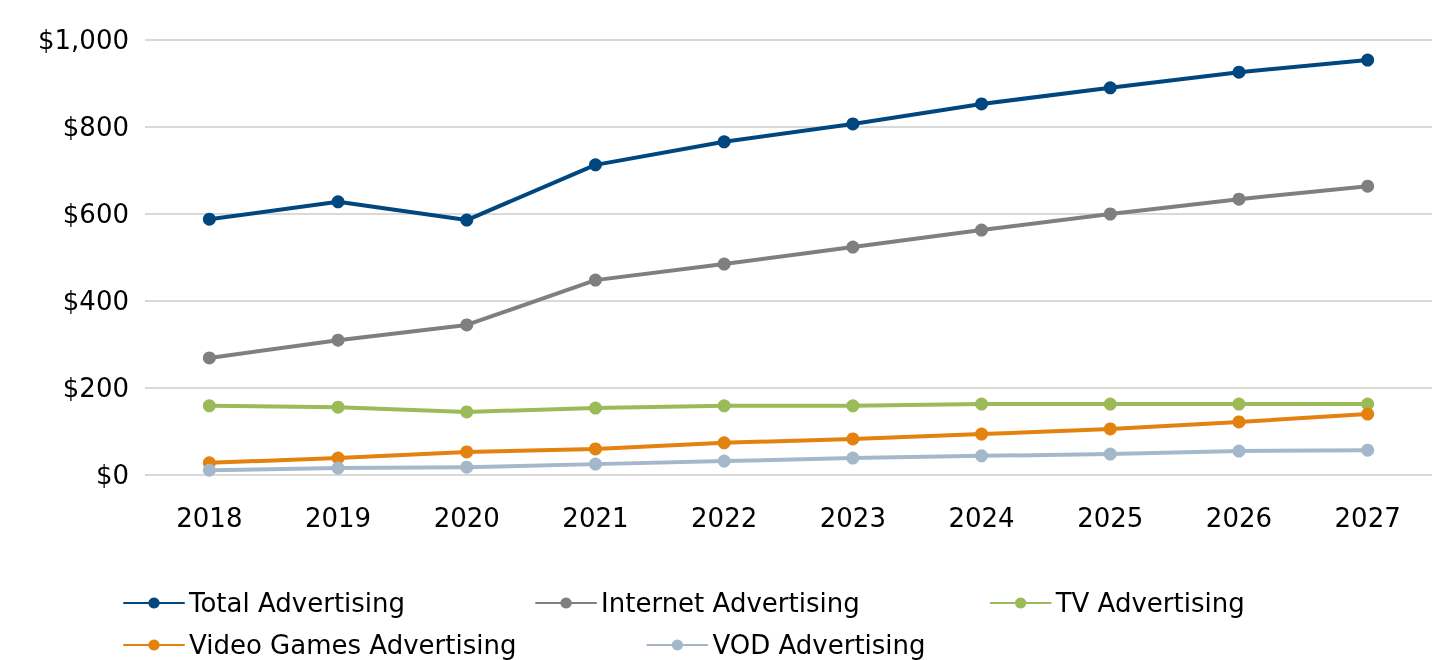 The image size is (1432, 660). I want to click on legend-label: VOD Advertising, so click(819, 645).